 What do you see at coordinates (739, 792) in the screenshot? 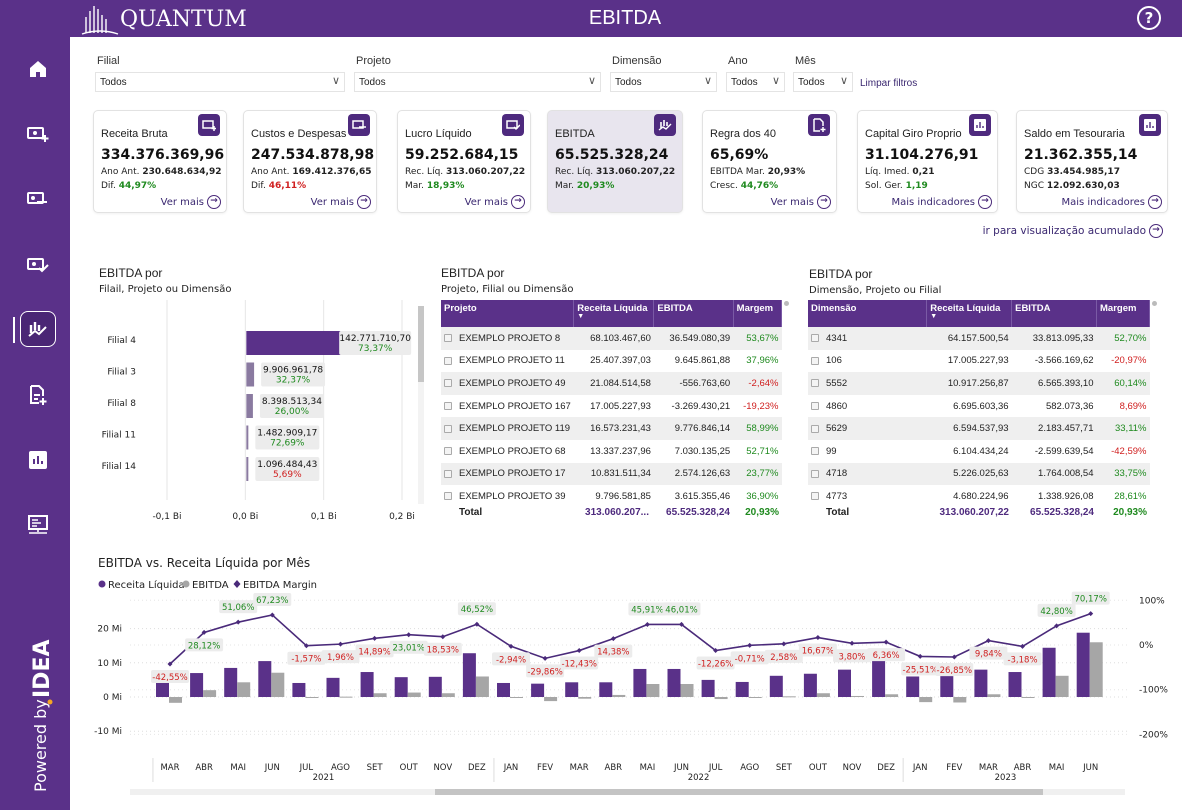
I see `h-scrollbar-thumb` at bounding box center [739, 792].